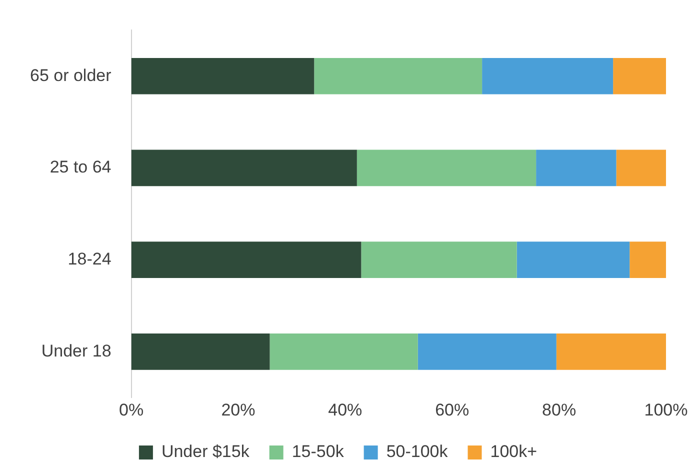  I want to click on y-tick-label: 18-24, so click(90, 259).